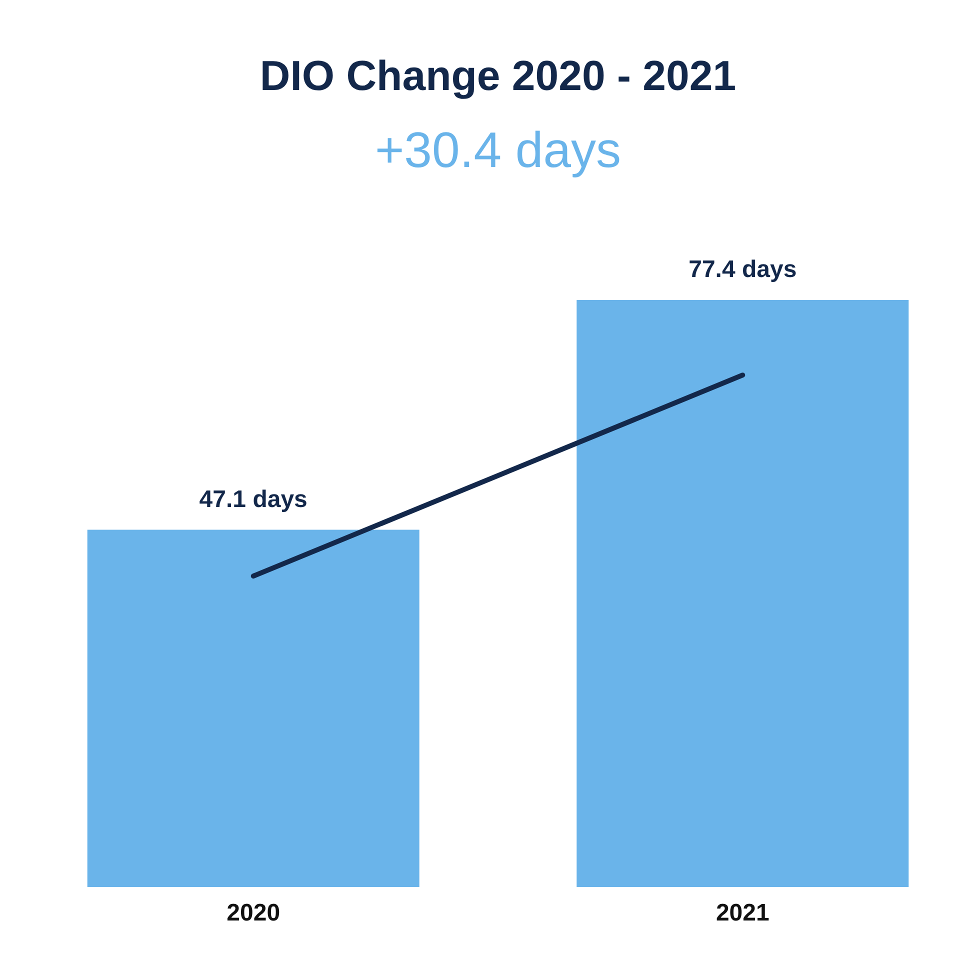  What do you see at coordinates (253, 913) in the screenshot?
I see `x-tick-label: 2020` at bounding box center [253, 913].